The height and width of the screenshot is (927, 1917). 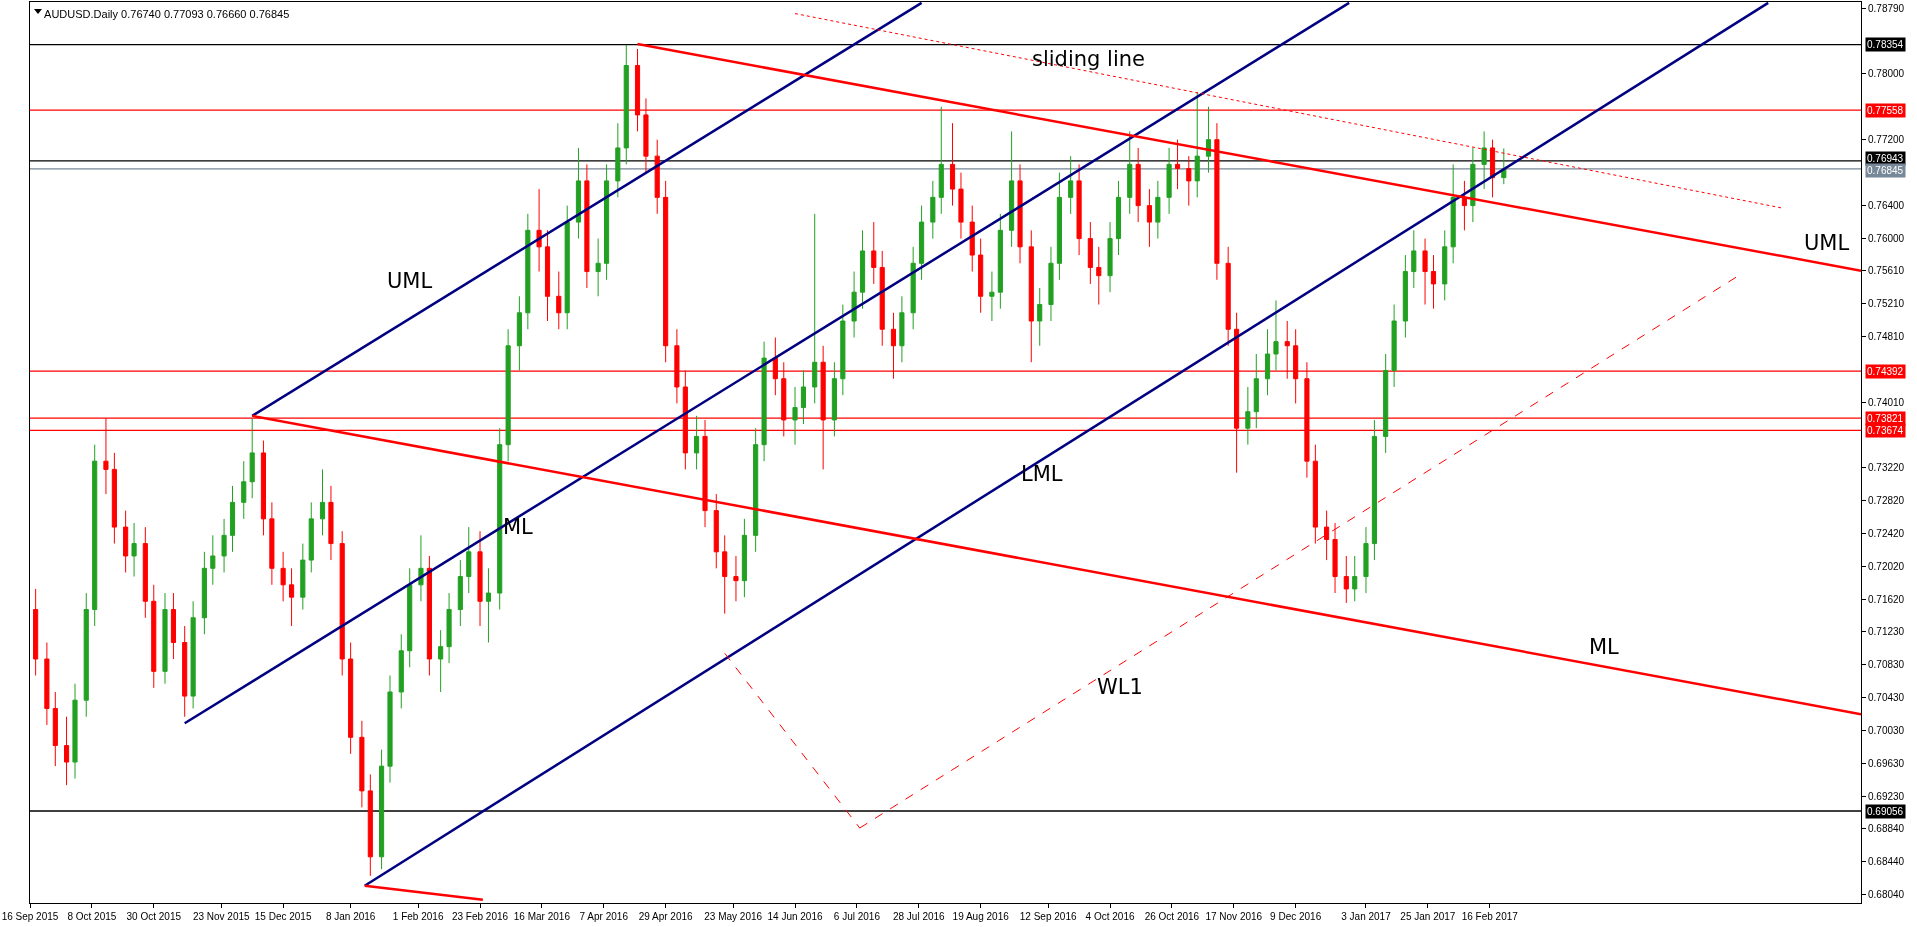 I want to click on y-tick-label: 0.69630, so click(x=1886, y=764).